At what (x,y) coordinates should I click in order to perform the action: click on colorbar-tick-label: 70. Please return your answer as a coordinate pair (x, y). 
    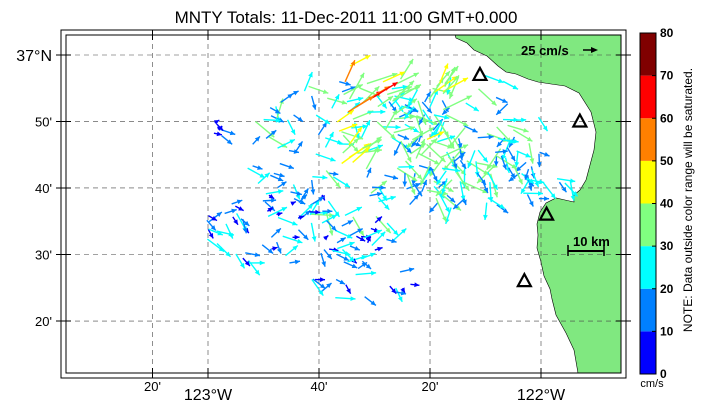
    Looking at the image, I should click on (667, 76).